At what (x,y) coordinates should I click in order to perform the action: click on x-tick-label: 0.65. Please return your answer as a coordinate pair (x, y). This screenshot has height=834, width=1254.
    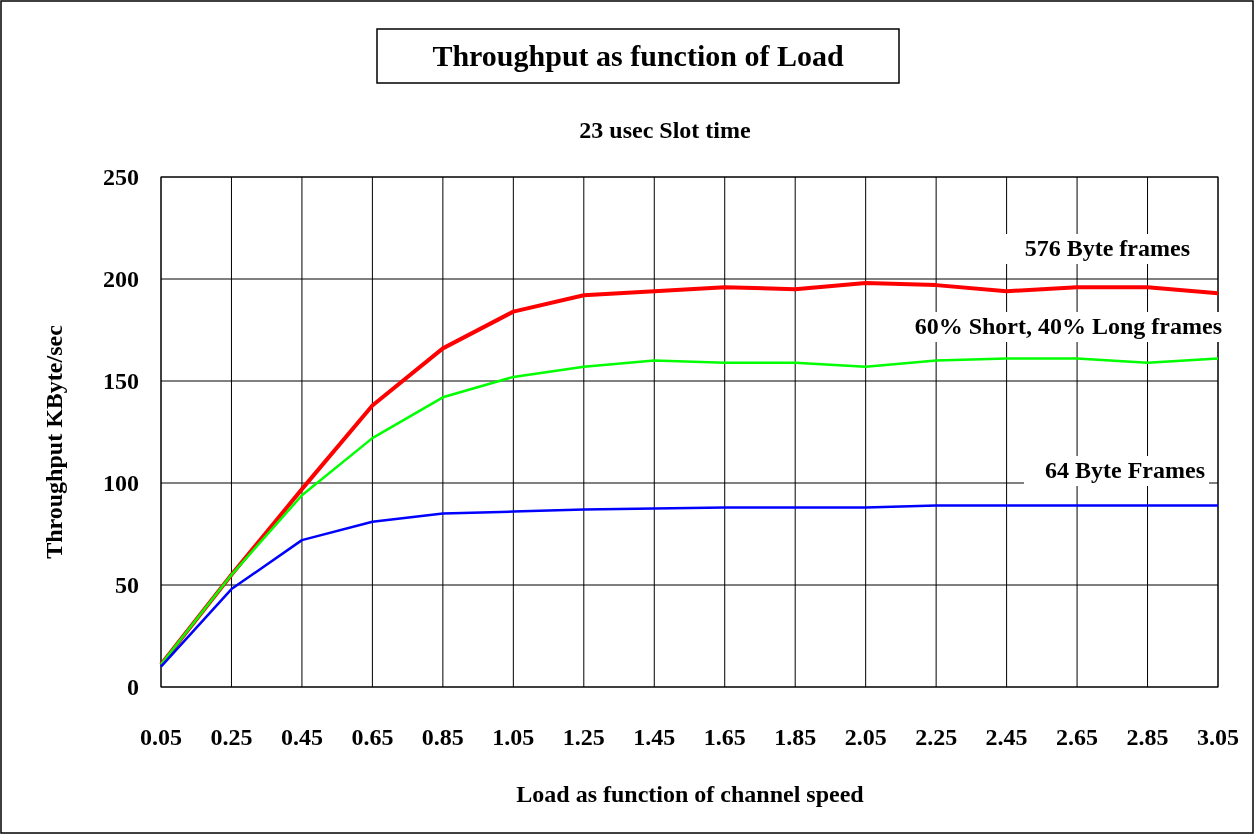
    Looking at the image, I should click on (372, 737).